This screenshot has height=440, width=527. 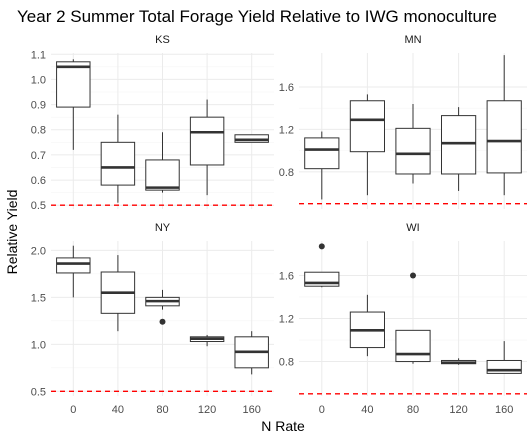 I want to click on y-axis-title: Relative Yield, so click(x=12, y=232).